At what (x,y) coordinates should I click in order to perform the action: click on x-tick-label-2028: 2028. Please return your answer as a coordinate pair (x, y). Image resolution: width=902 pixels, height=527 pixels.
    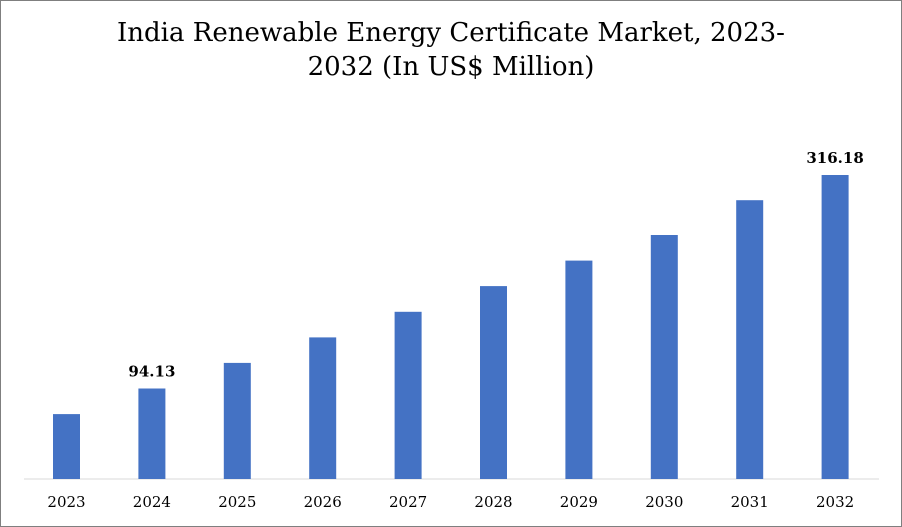
    Looking at the image, I should click on (493, 502).